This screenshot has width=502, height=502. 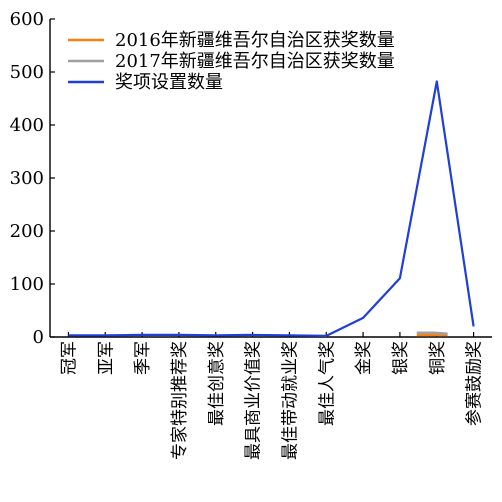 What do you see at coordinates (27, 231) in the screenshot?
I see `y-tick-label: 200` at bounding box center [27, 231].